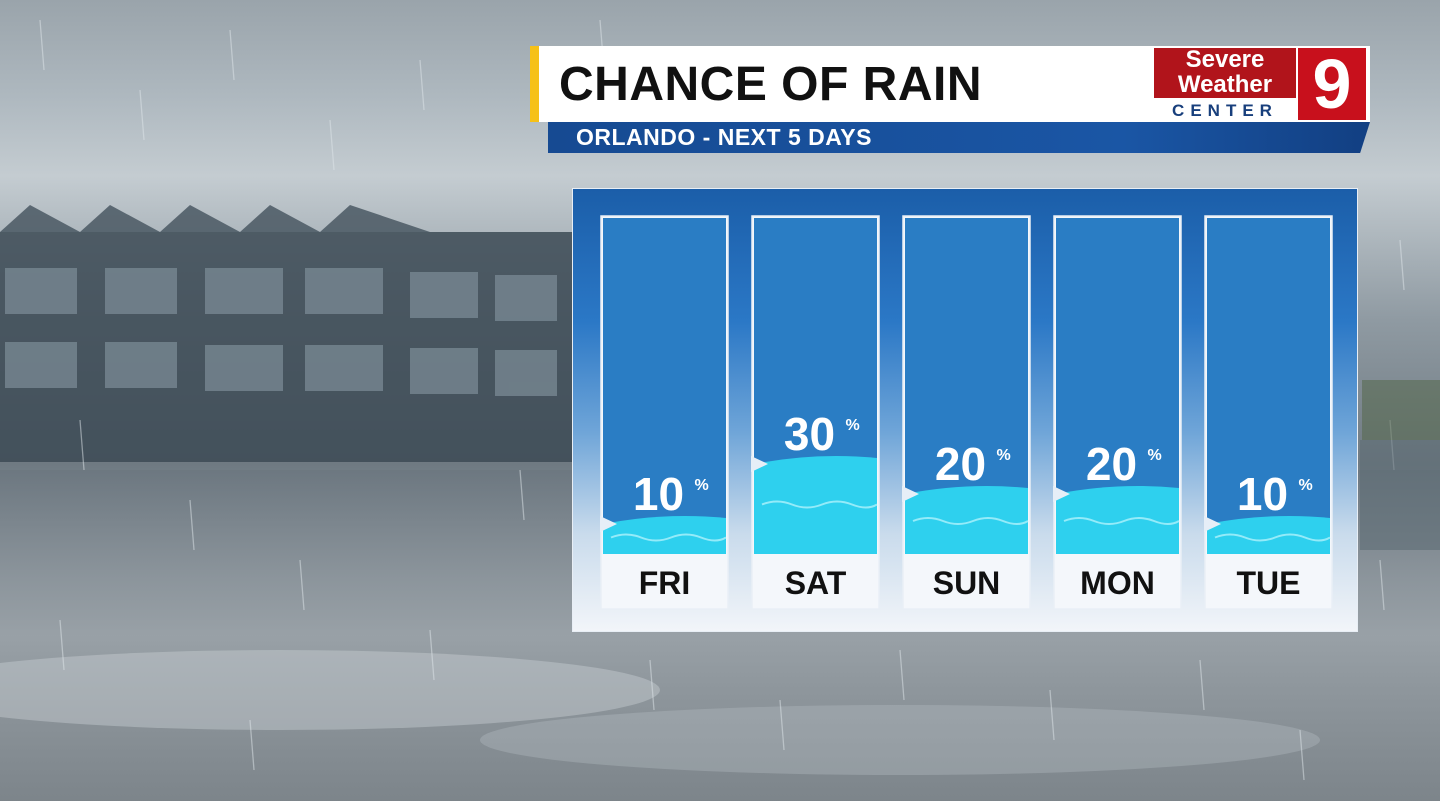 The height and width of the screenshot is (801, 1440). I want to click on bar-column-mon: 20 % MON, so click(1117, 412).